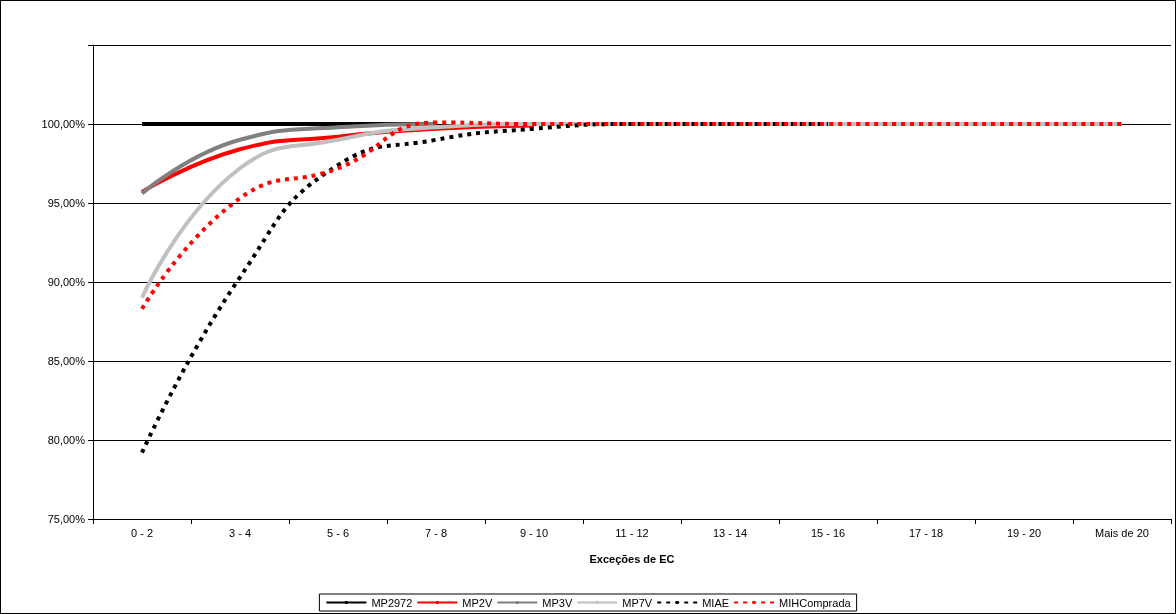 This screenshot has height=614, width=1176. Describe the element at coordinates (557, 602) in the screenshot. I see `legend-label: MP3V` at that location.